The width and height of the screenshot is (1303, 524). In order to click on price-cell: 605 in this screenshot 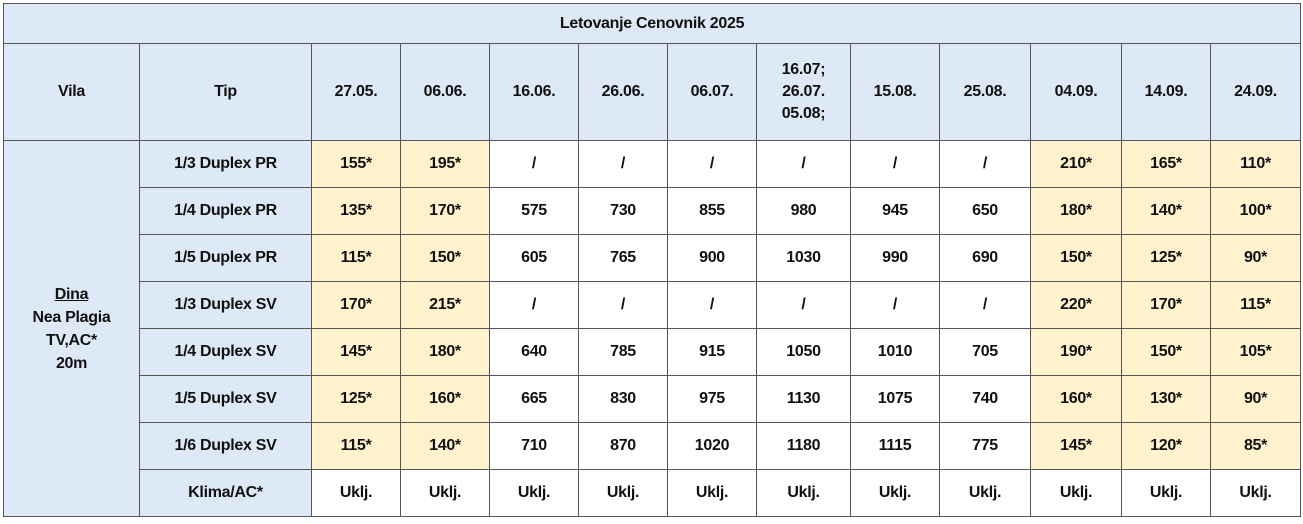, I will do `click(534, 258)`.